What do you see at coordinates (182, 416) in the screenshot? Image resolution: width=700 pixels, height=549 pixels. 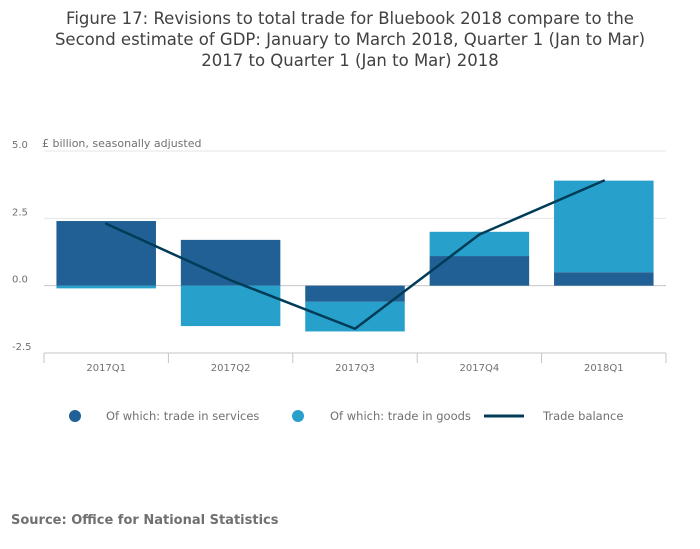 I see `legend-item-services: Of which: trade in services` at bounding box center [182, 416].